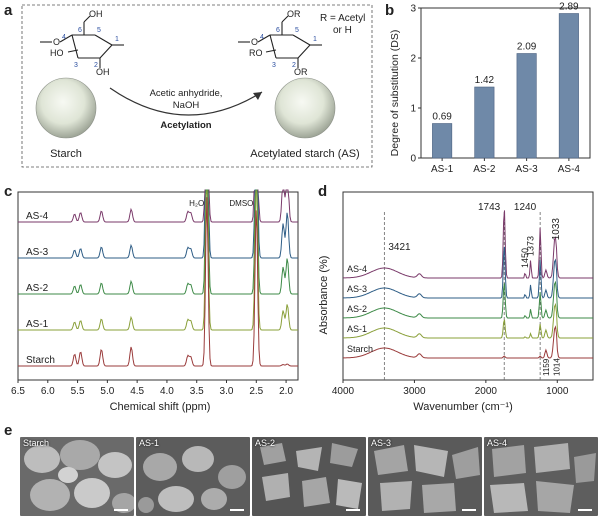 This screenshot has width=600, height=516. What do you see at coordinates (556, 229) in the screenshot?
I see `ftir-peak-label: 1033` at bounding box center [556, 229].